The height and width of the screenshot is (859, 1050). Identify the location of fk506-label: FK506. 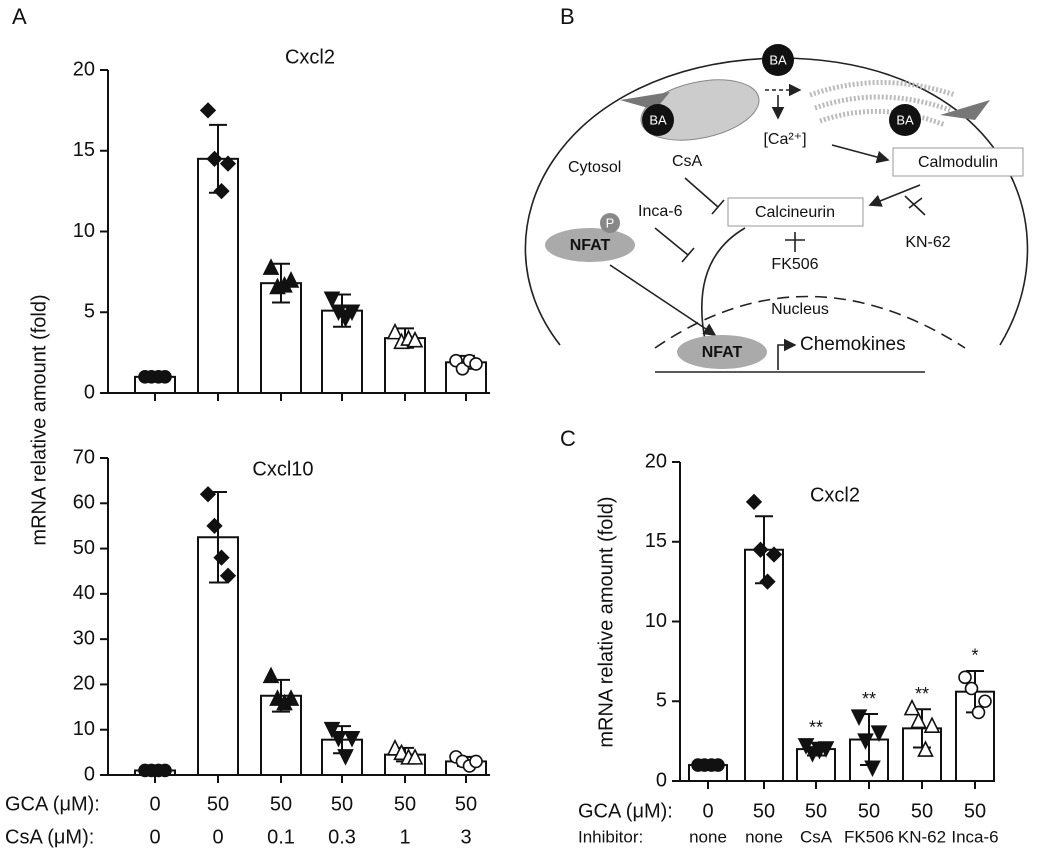
(794, 264).